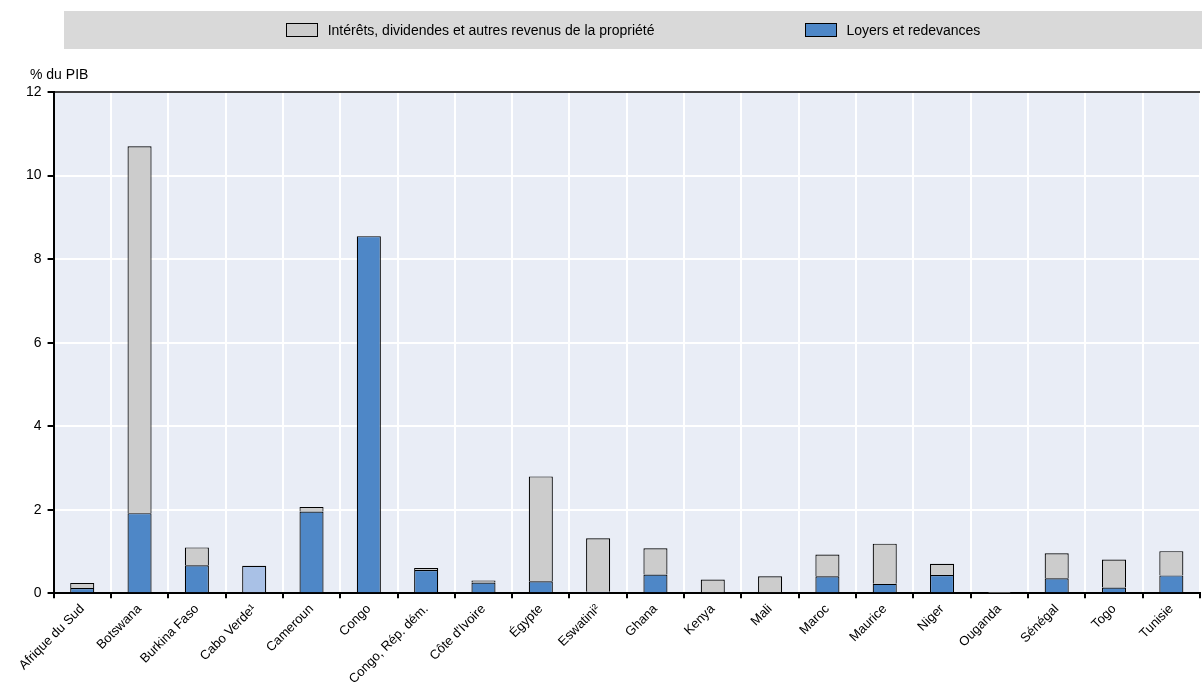 The image size is (1202, 692). I want to click on y-tick-label: 4, so click(37, 425).